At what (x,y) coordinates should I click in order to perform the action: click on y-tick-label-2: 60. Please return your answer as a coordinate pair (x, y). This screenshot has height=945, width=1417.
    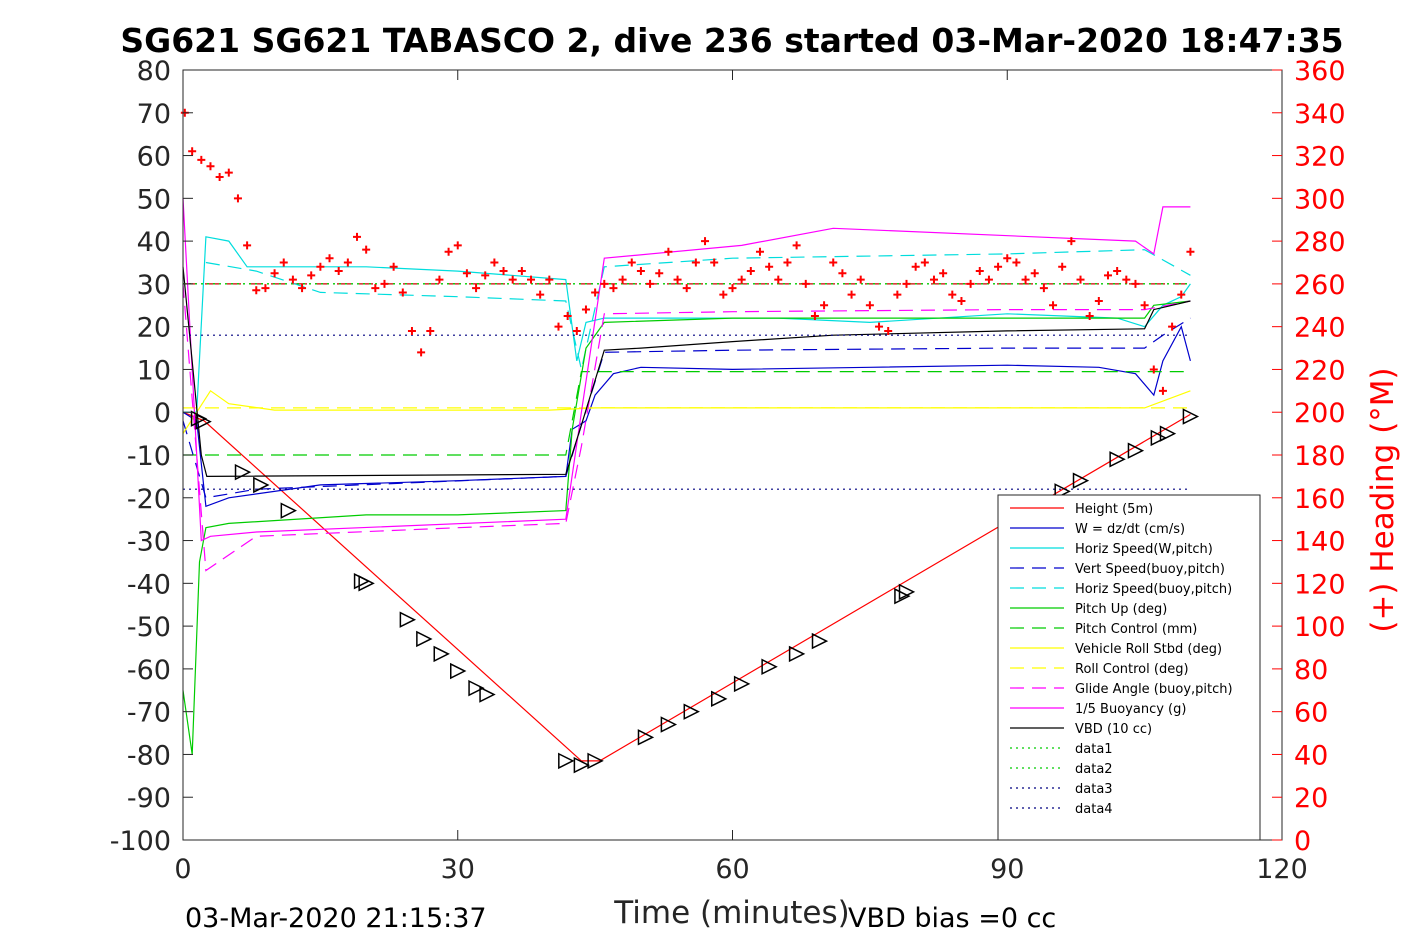
    Looking at the image, I should click on (154, 157).